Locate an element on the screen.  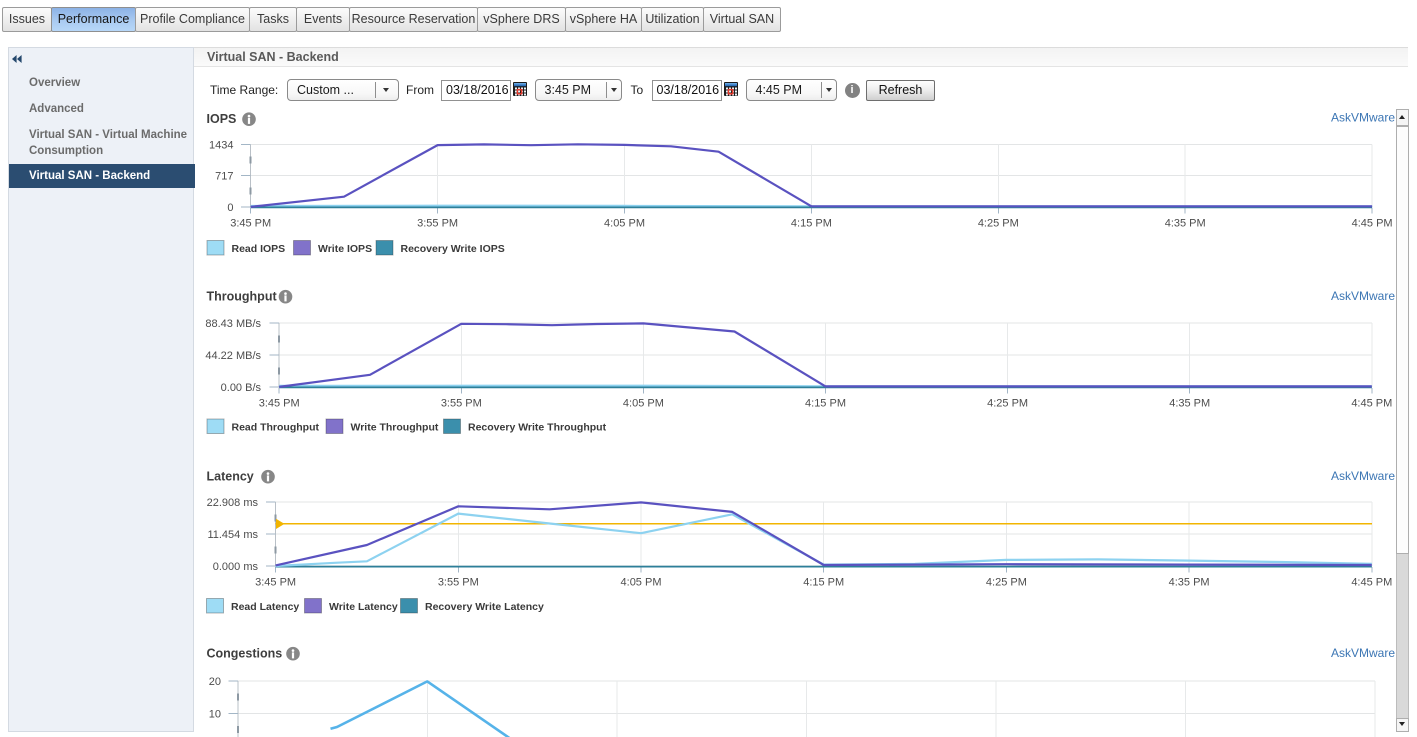
svg-text: 11.454 ms is located at coordinates (232, 535).